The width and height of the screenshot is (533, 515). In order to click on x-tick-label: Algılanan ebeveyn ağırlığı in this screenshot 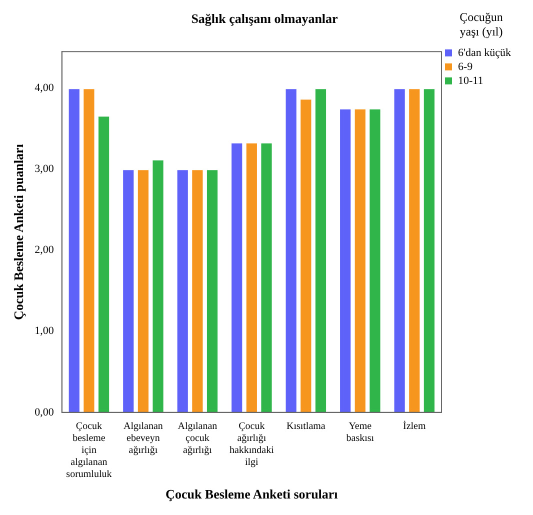, I will do `click(143, 438)`.